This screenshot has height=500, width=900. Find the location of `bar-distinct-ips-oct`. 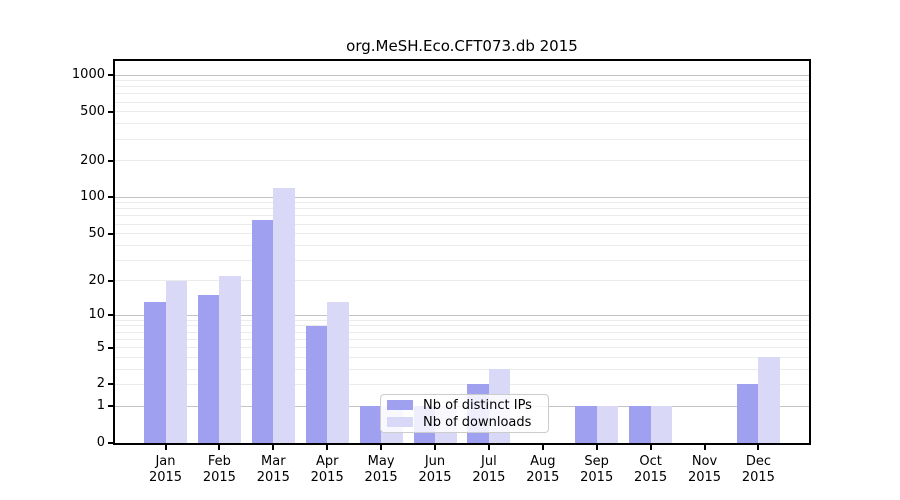

bar-distinct-ips-oct is located at coordinates (640, 424).